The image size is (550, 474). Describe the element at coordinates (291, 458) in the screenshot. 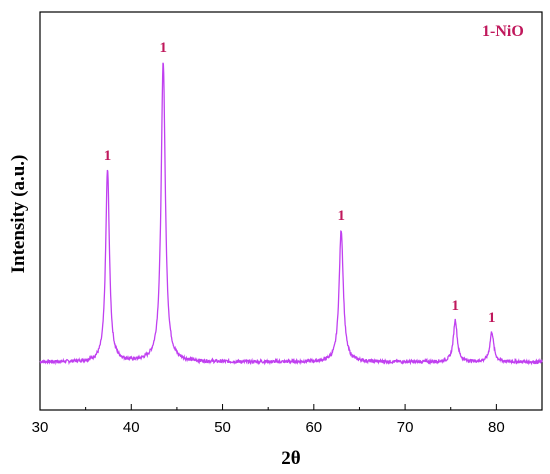

I see `x-axis-title: 2θ` at that location.